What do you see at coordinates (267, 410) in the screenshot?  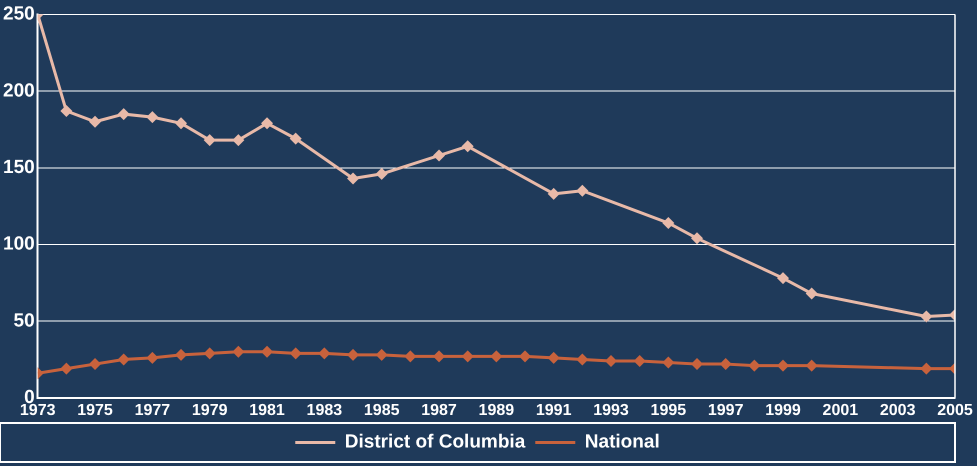 I see `x-tick-label: 1981` at bounding box center [267, 410].